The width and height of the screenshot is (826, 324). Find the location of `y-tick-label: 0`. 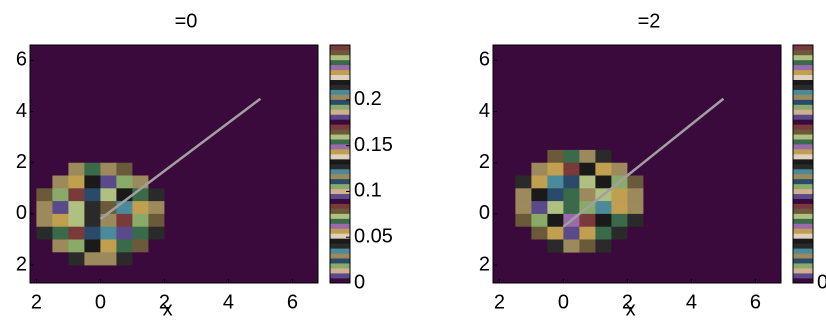

y-tick-label: 0 is located at coordinates (21, 213).